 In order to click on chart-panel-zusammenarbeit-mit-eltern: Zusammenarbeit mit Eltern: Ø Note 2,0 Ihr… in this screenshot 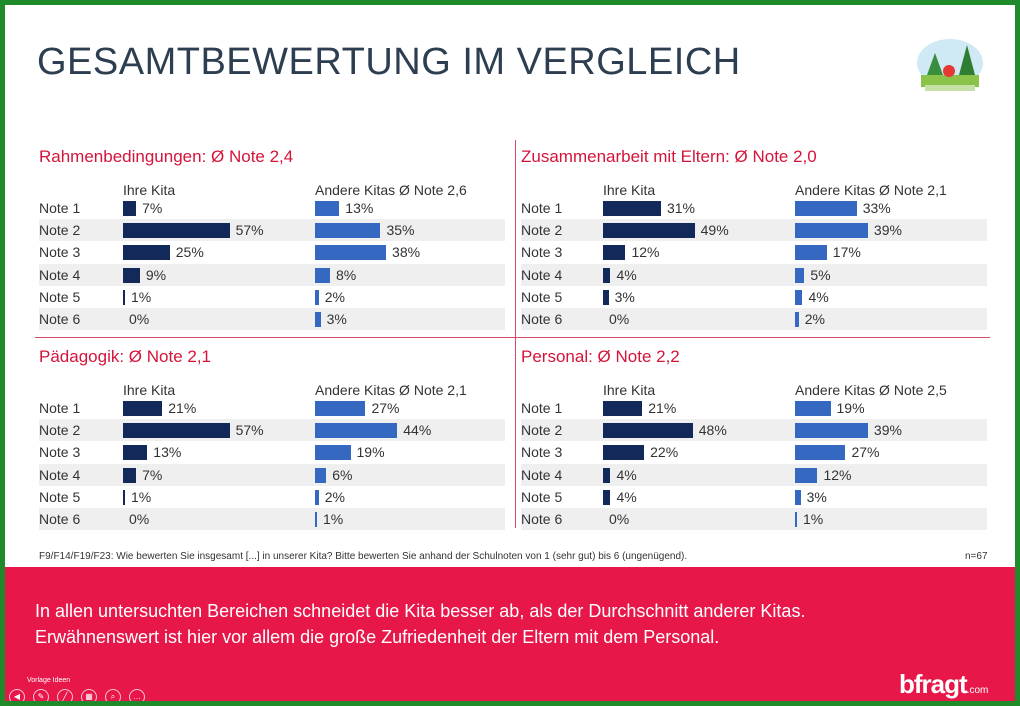, I will do `click(756, 242)`.